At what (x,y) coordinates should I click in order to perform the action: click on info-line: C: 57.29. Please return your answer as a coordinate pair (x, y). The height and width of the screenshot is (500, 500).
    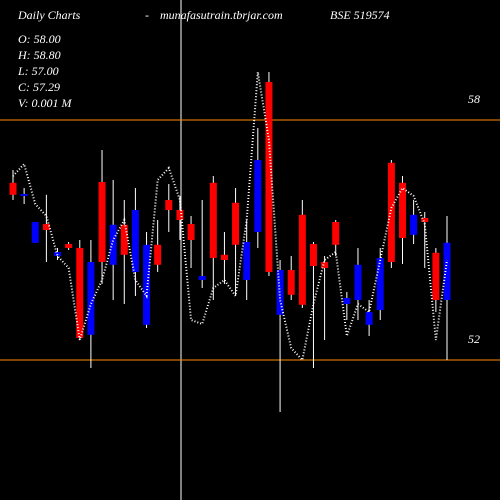
    Looking at the image, I should click on (39, 87).